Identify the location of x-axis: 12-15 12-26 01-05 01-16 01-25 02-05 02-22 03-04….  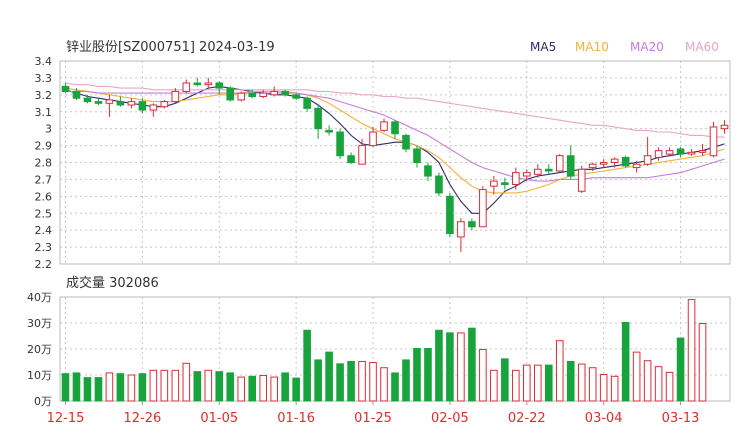
(373, 413).